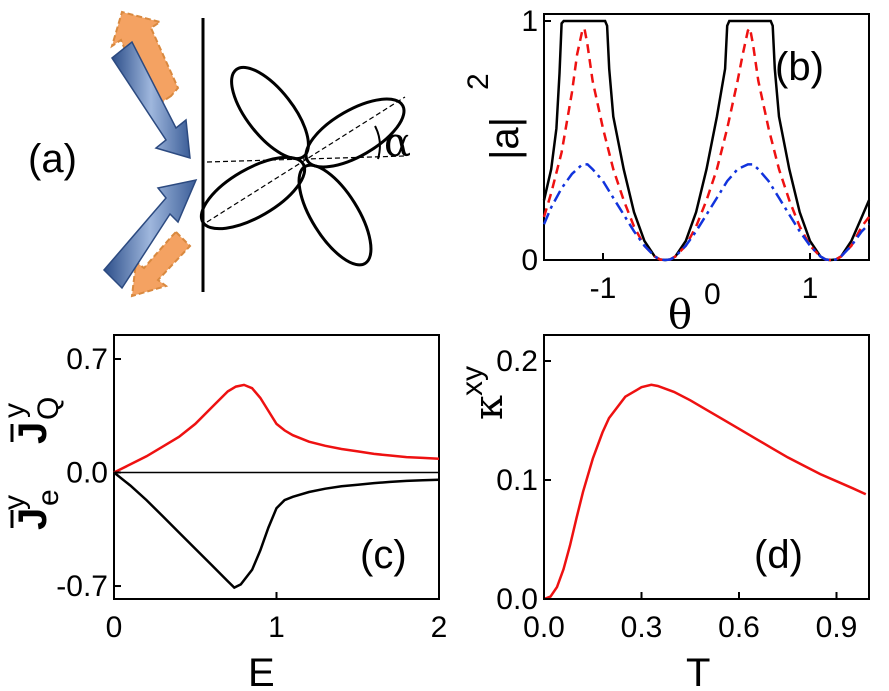 The width and height of the screenshot is (889, 691). I want to click on panel-c-ytick-label-1: 0.0, so click(87, 473).